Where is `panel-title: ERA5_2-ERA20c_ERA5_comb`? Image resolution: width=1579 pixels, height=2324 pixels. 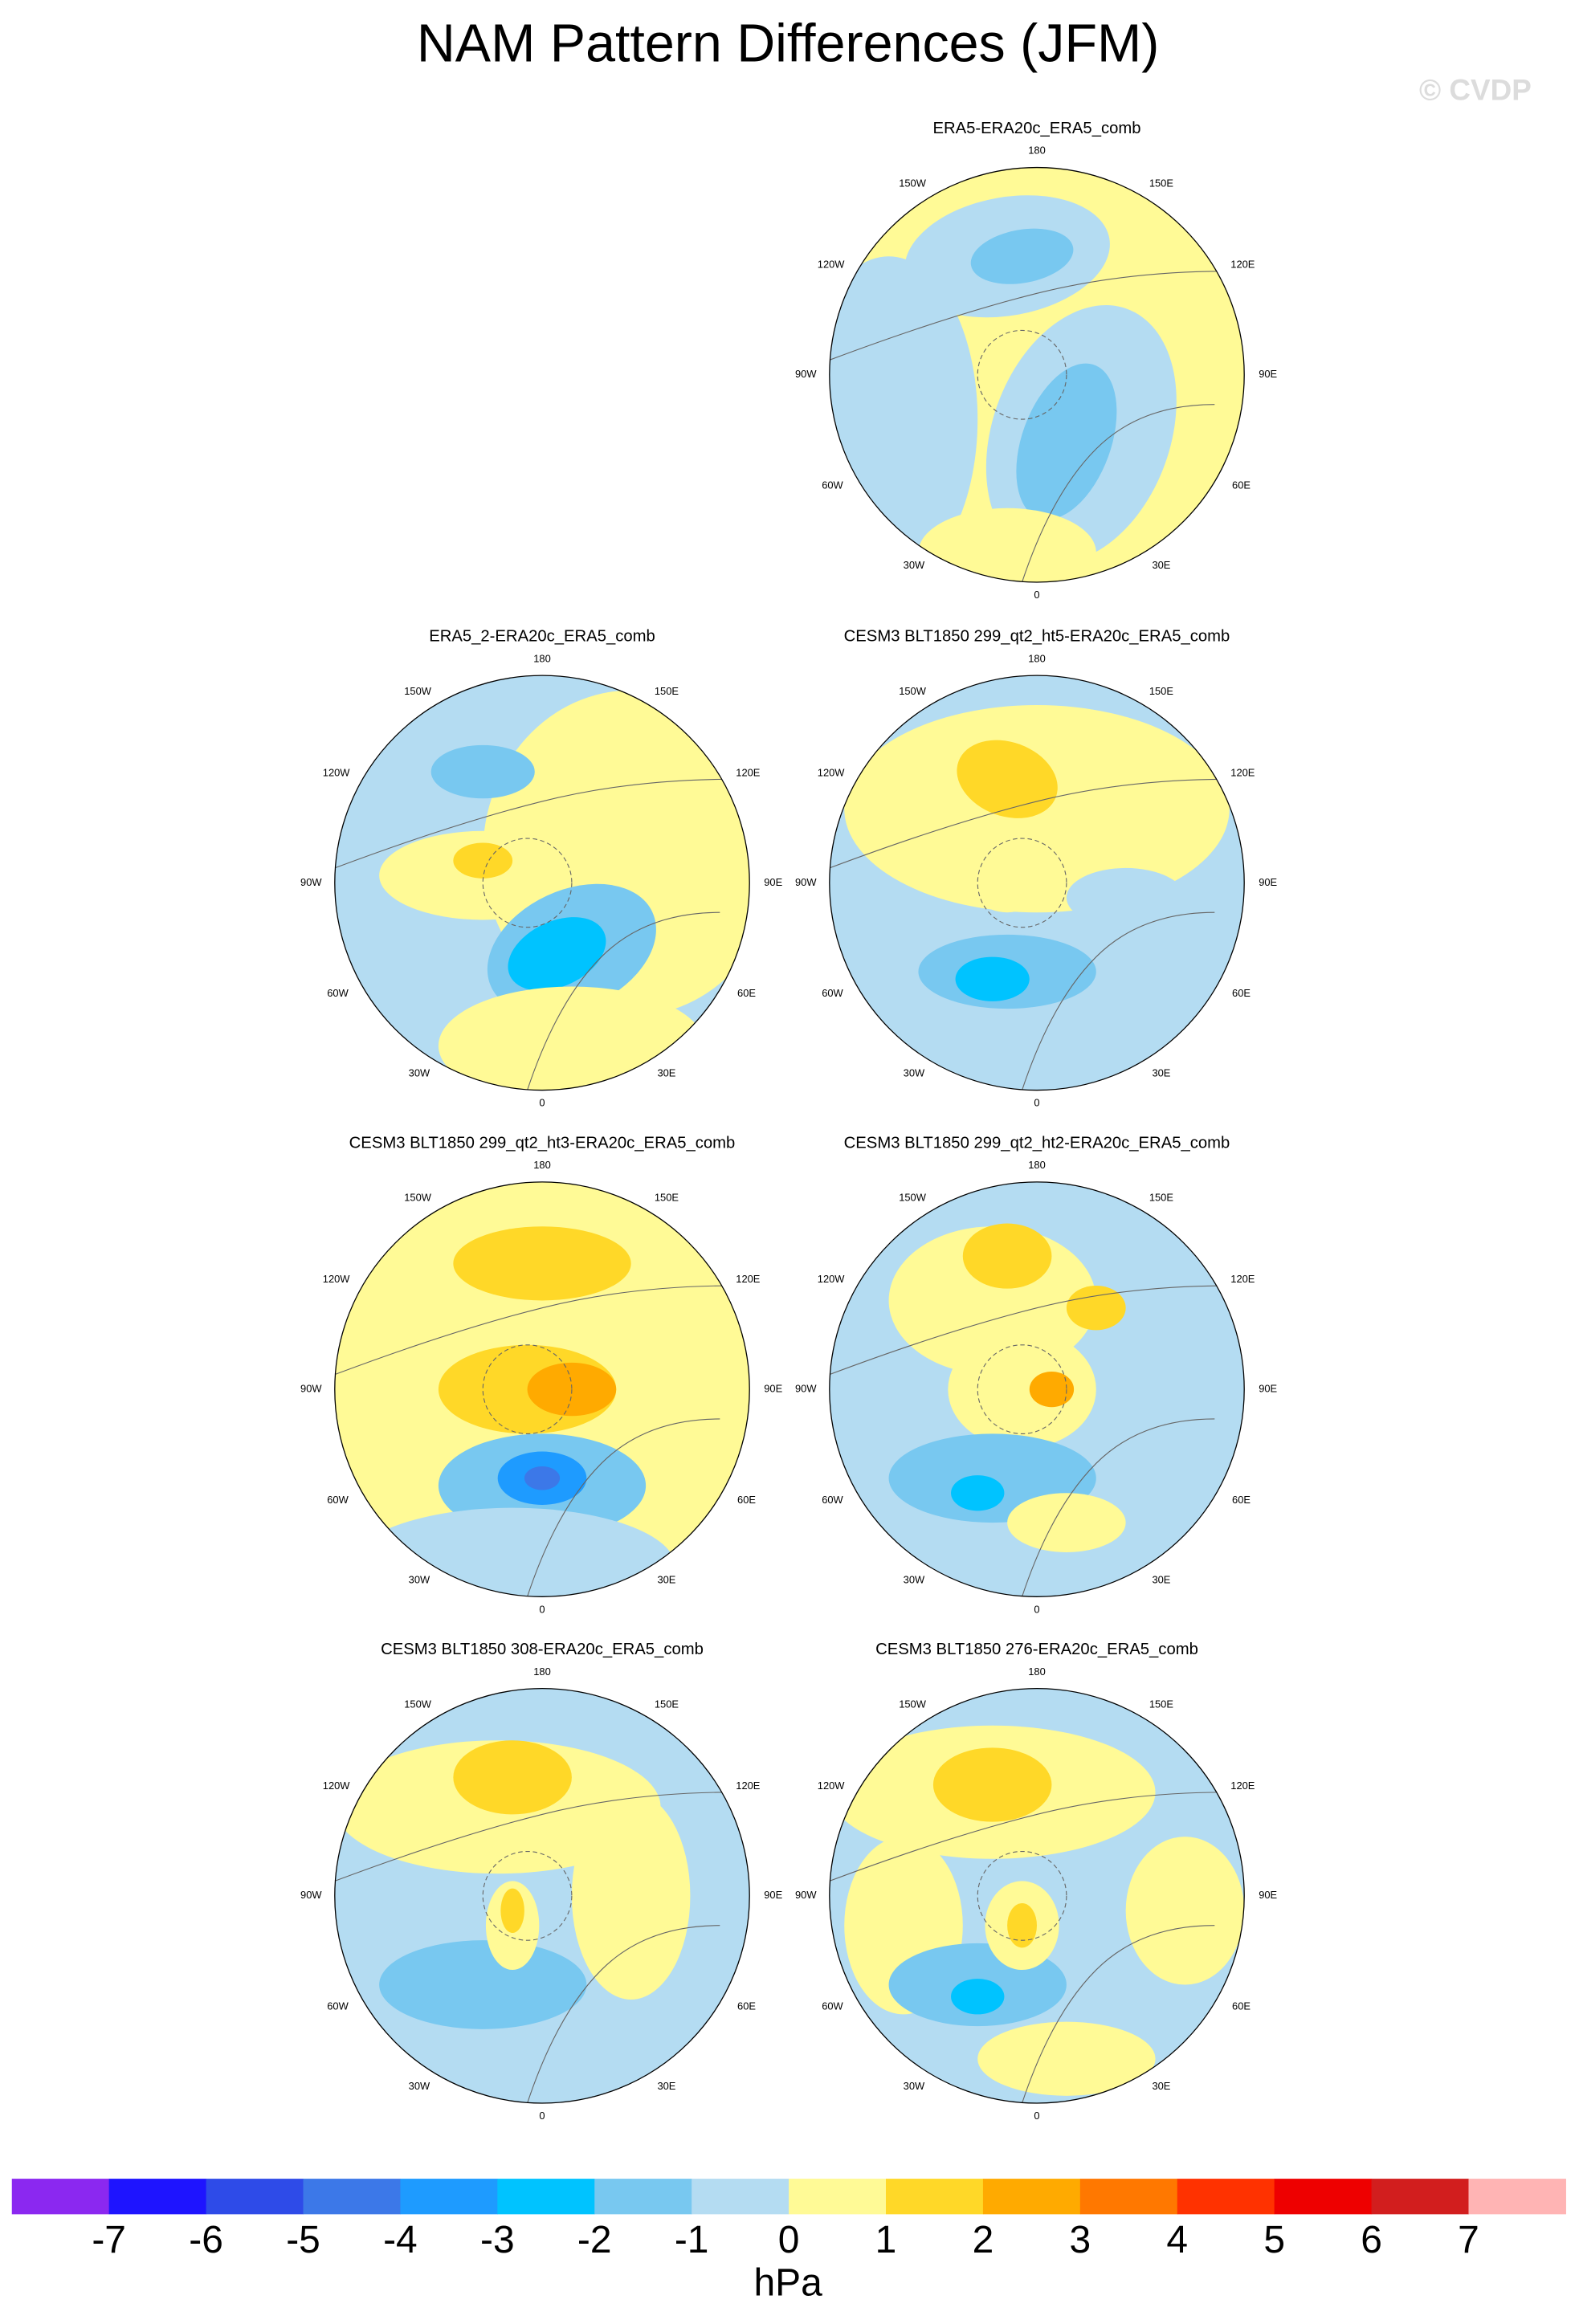 panel-title: ERA5_2-ERA20c_ERA5_comb is located at coordinates (542, 637).